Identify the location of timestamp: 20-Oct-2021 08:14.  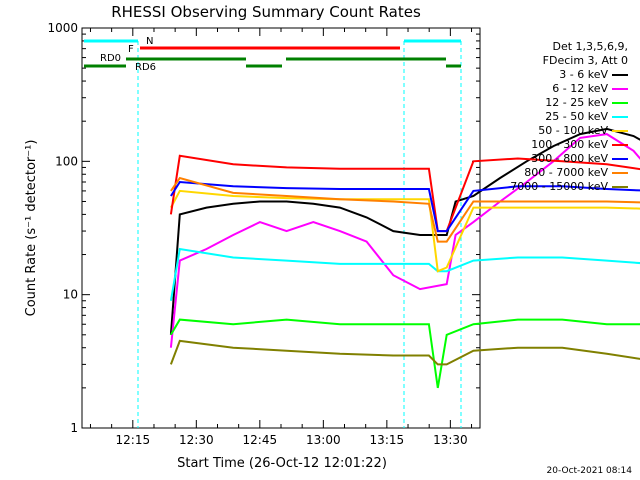
(589, 471).